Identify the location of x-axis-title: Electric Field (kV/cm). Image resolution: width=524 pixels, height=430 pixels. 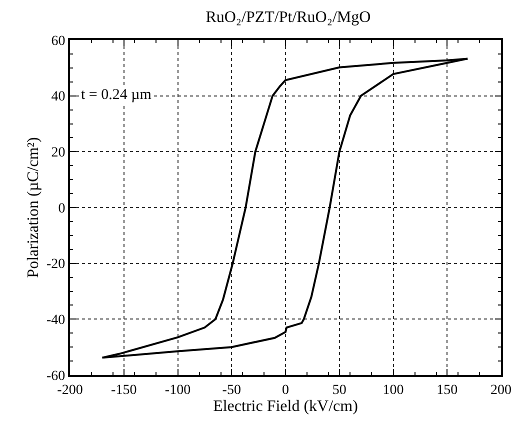
(285, 406).